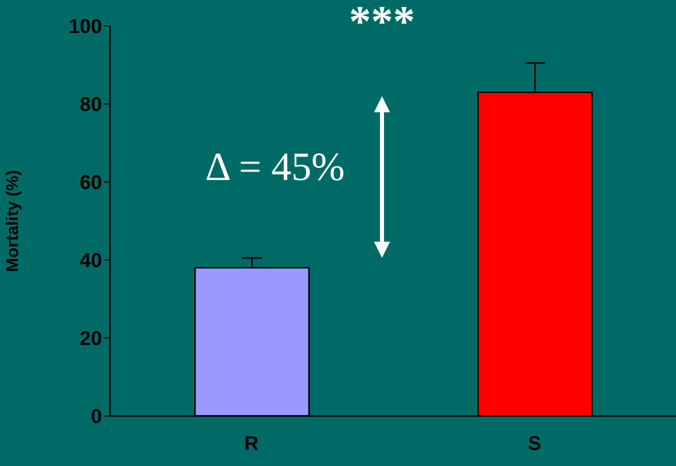 Image resolution: width=676 pixels, height=466 pixels. Describe the element at coordinates (91, 183) in the screenshot. I see `y-tick-label: 60` at that location.